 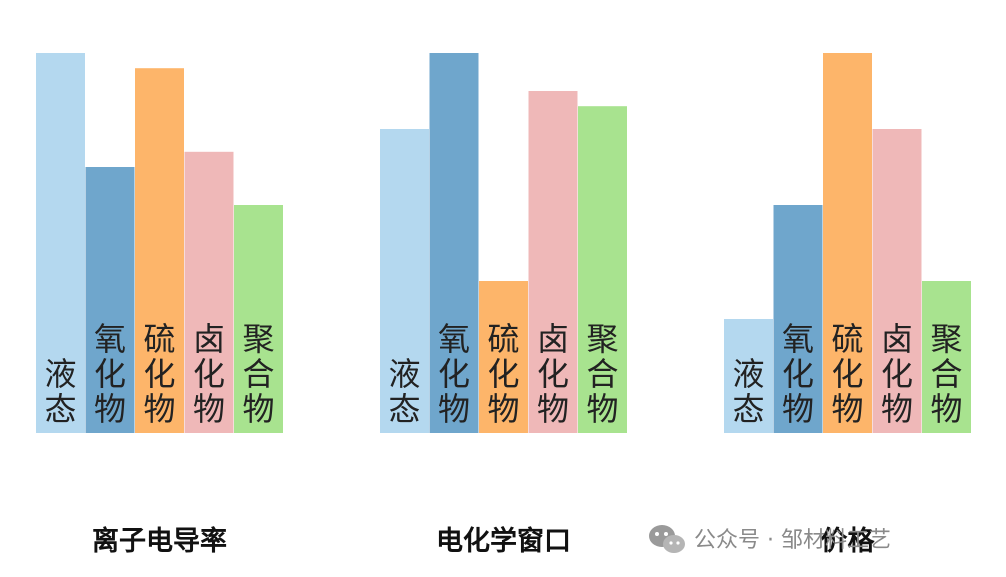 I want to click on chart-title: 价格, so click(x=848, y=541).